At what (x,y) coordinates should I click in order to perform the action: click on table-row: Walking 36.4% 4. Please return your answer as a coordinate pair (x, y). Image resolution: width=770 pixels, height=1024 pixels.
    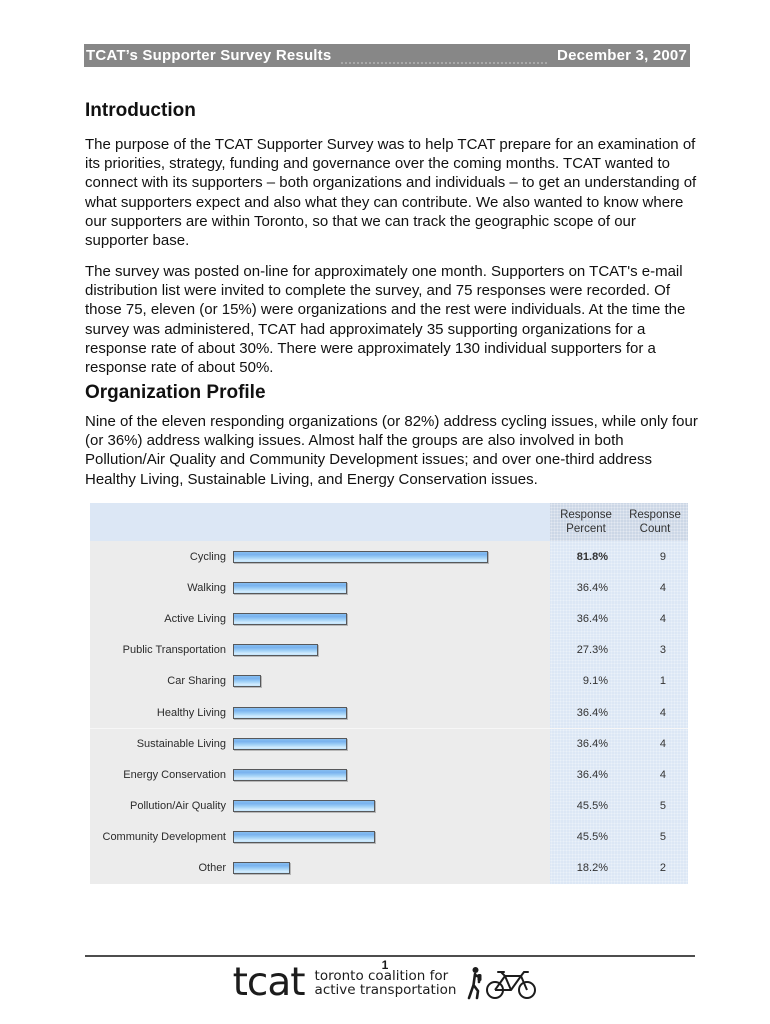
    Looking at the image, I should click on (389, 588).